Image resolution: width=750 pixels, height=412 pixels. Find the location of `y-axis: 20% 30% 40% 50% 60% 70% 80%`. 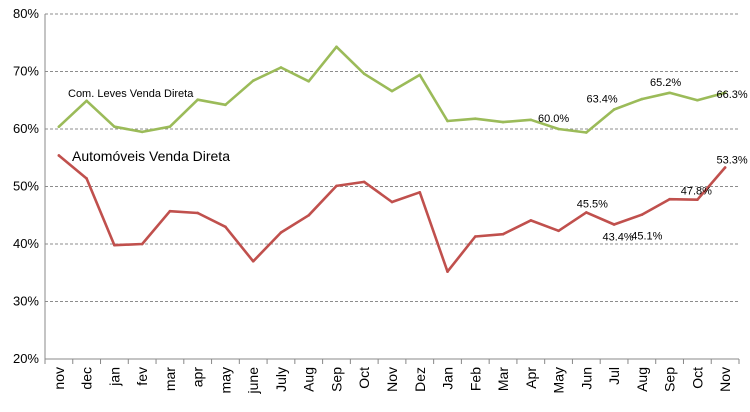

y-axis: 20% 30% 40% 50% 60% 70% 80% is located at coordinates (29, 186).